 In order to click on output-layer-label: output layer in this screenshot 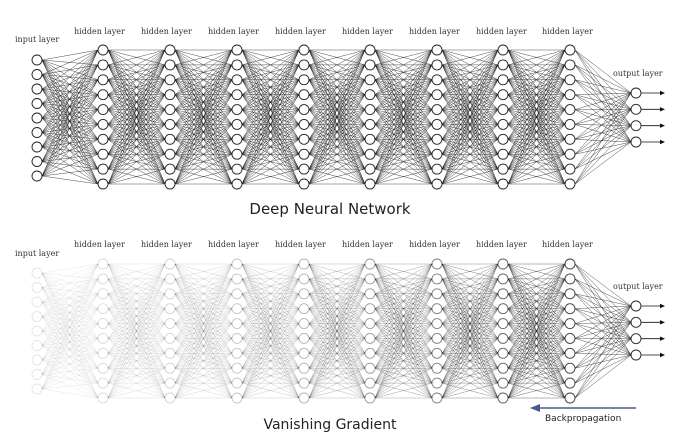, I will do `click(638, 73)`.